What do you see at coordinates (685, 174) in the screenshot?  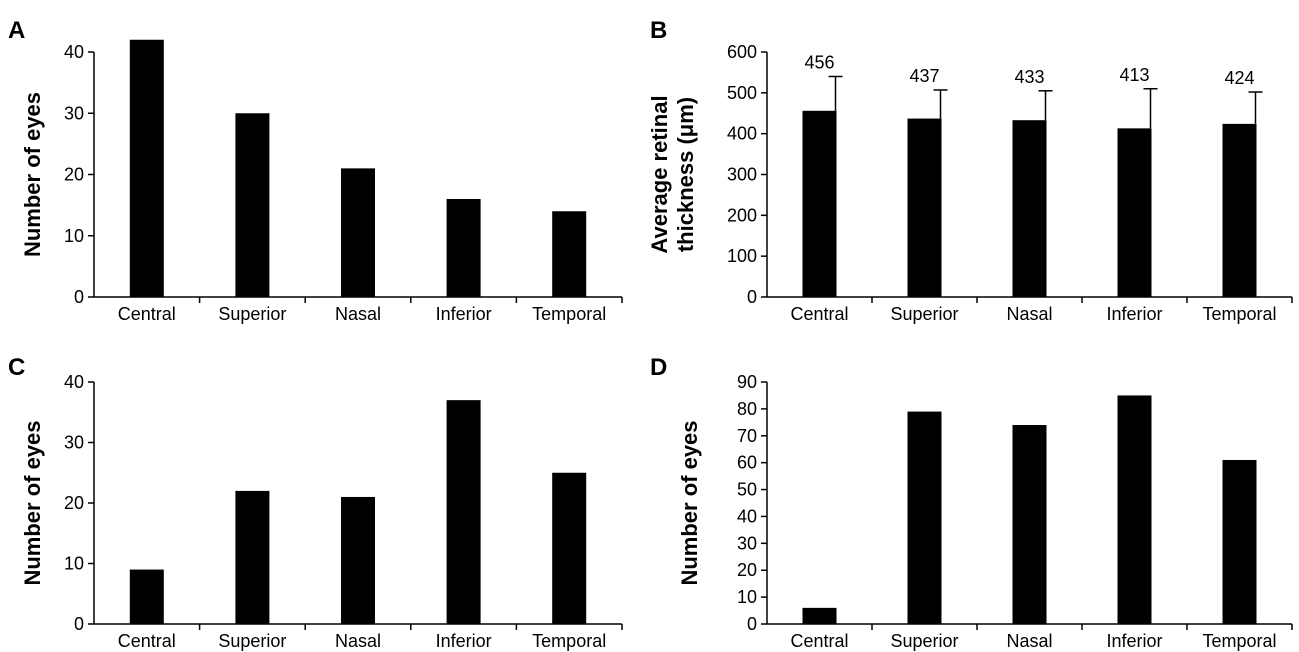 I see `y-axis-label: thickness (μm)` at bounding box center [685, 174].